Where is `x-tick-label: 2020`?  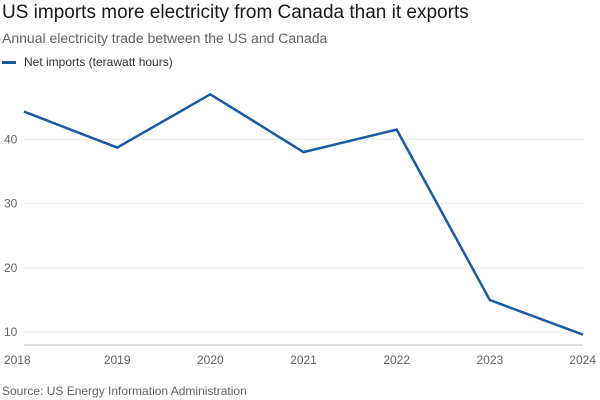
x-tick-label: 2020 is located at coordinates (210, 360).